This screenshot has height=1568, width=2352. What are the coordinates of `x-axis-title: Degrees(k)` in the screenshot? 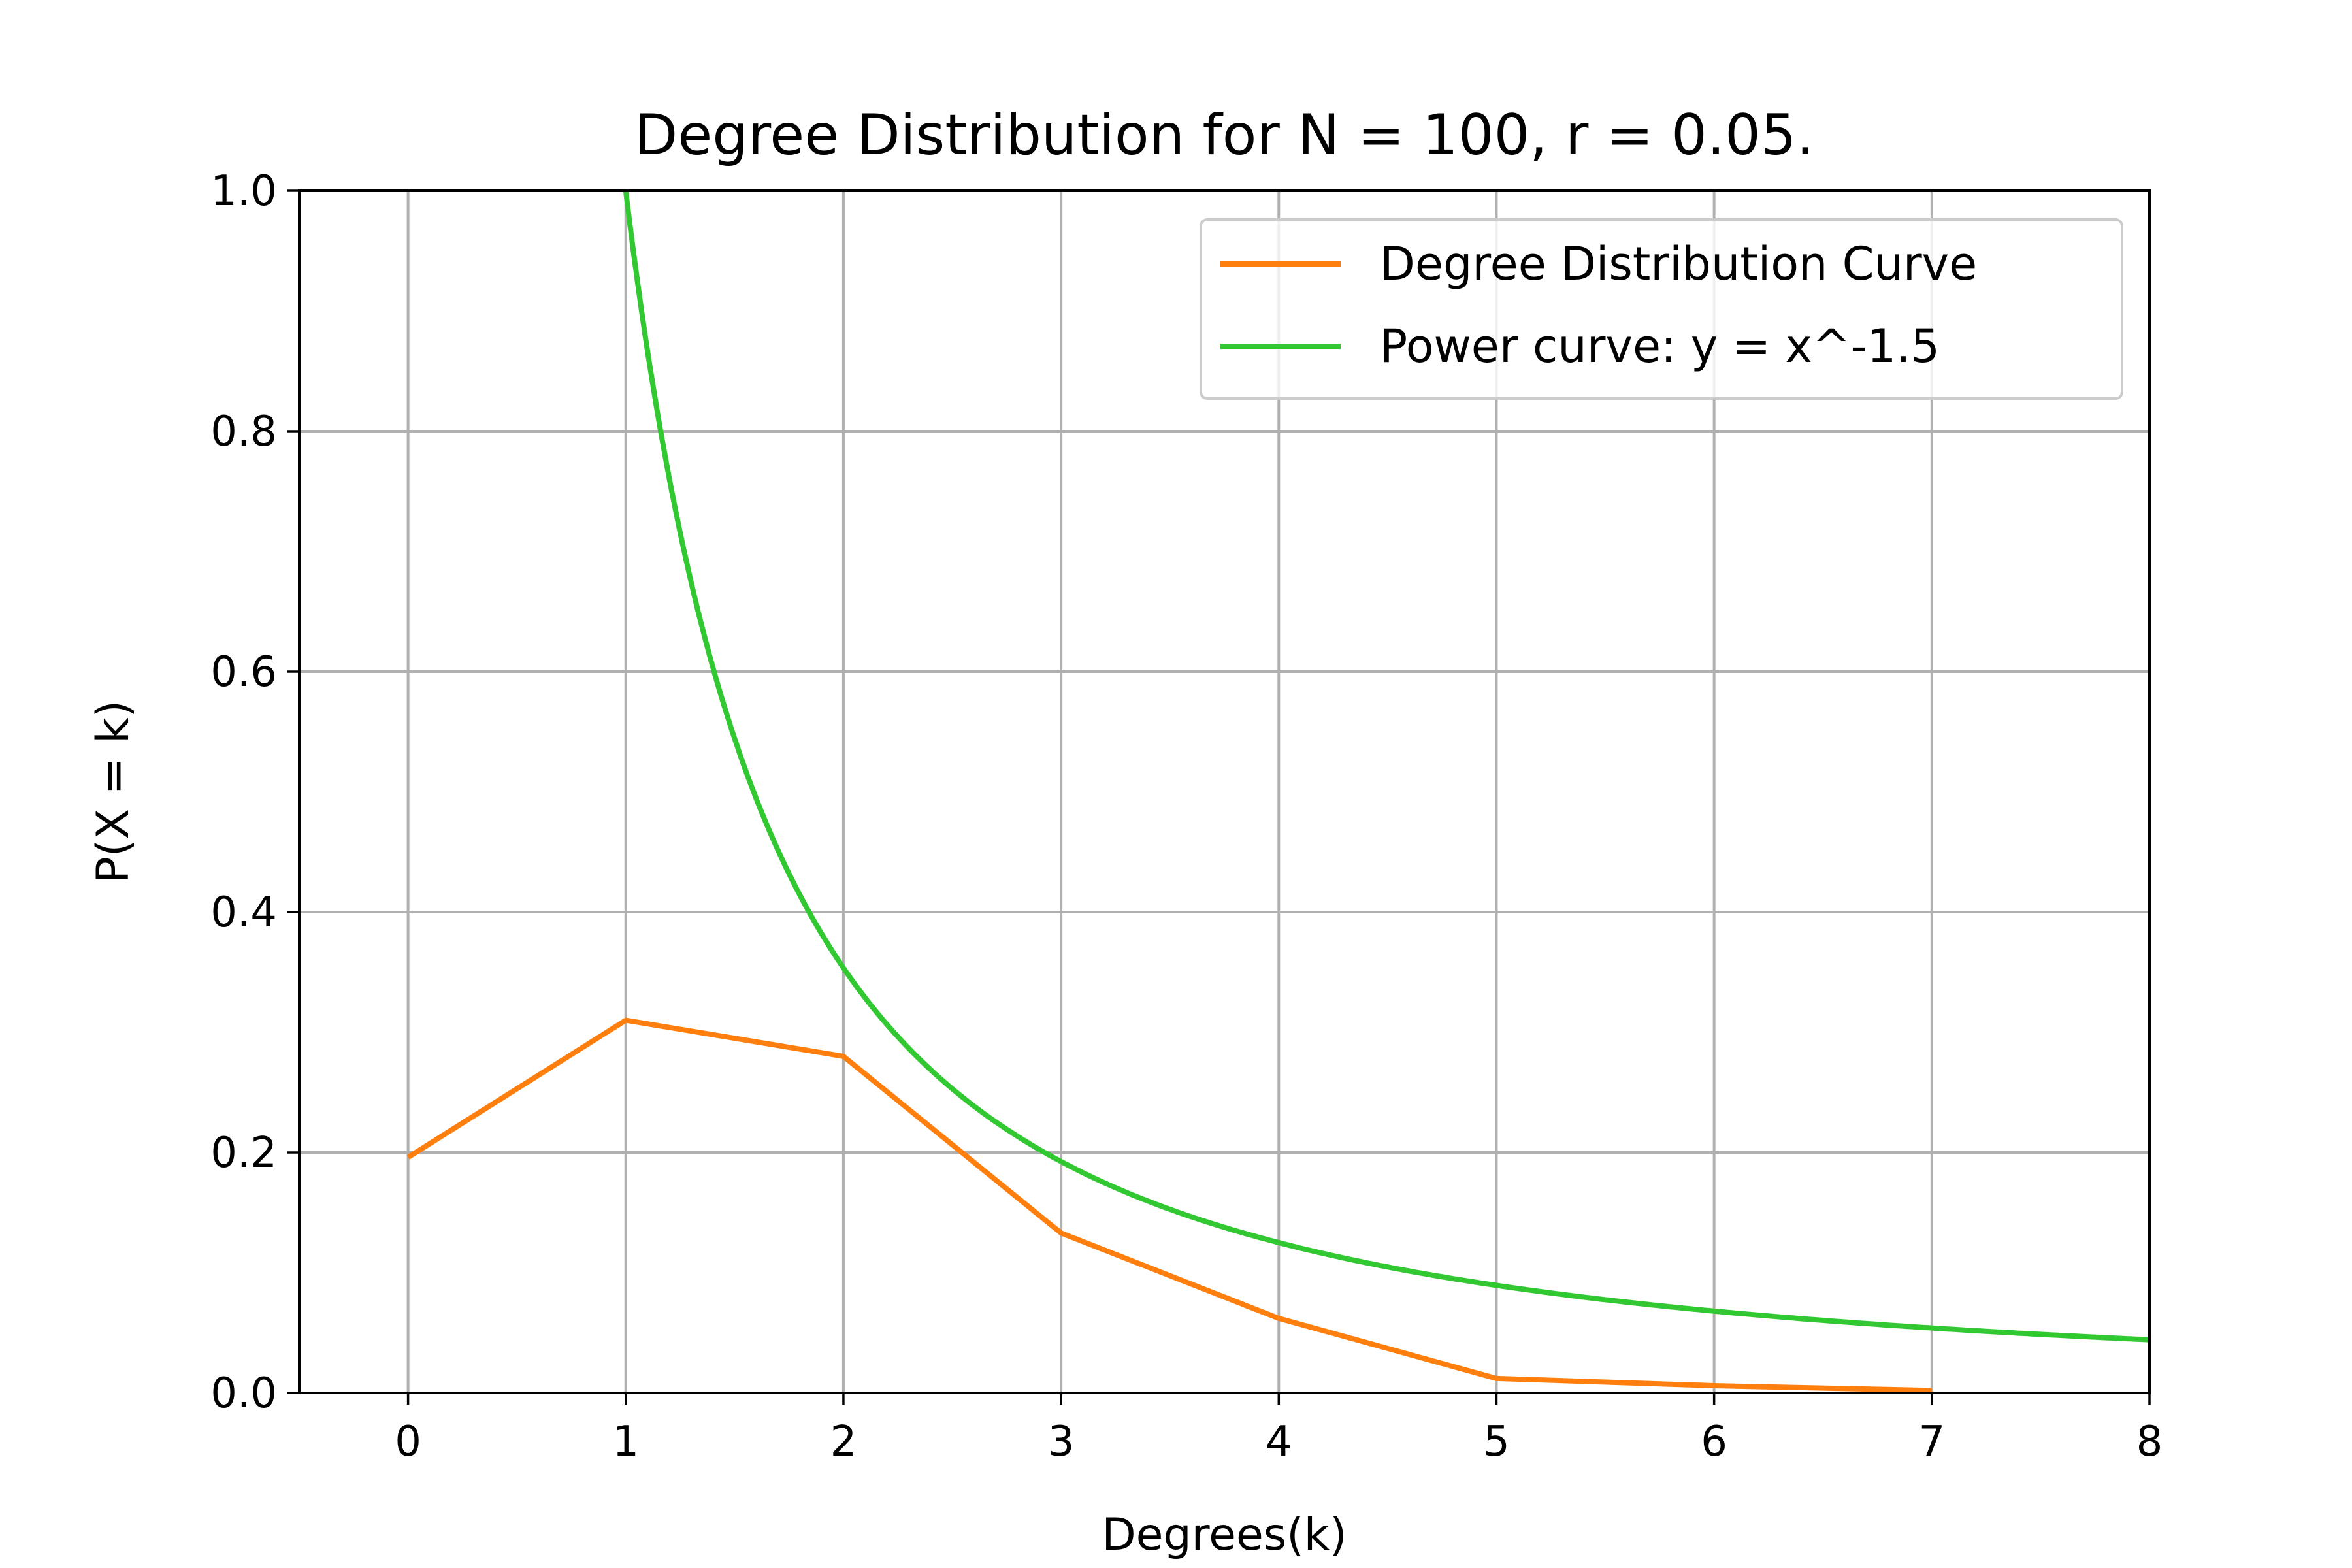 It's located at (1224, 1535).